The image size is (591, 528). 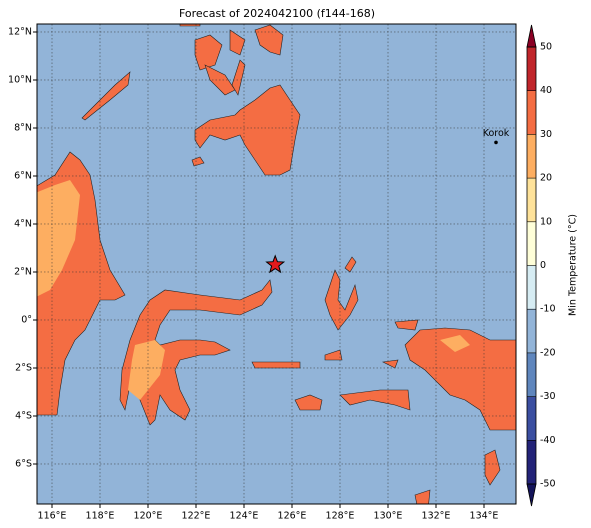 What do you see at coordinates (23, 175) in the screenshot?
I see `y-tick-label: 6°N` at bounding box center [23, 175].